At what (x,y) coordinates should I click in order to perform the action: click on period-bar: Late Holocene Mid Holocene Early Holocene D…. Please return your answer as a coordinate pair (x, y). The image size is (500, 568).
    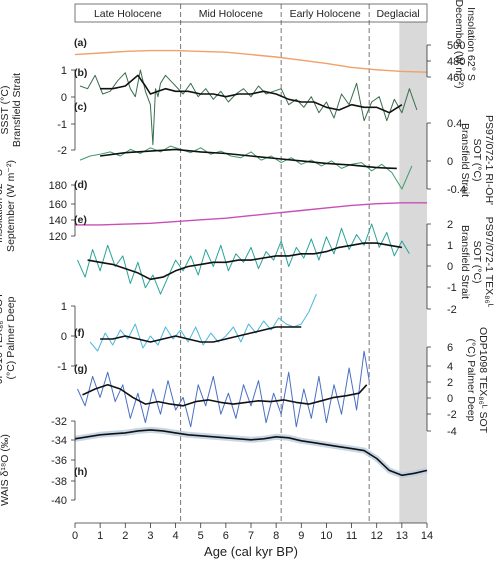
    Looking at the image, I should click on (251, 13).